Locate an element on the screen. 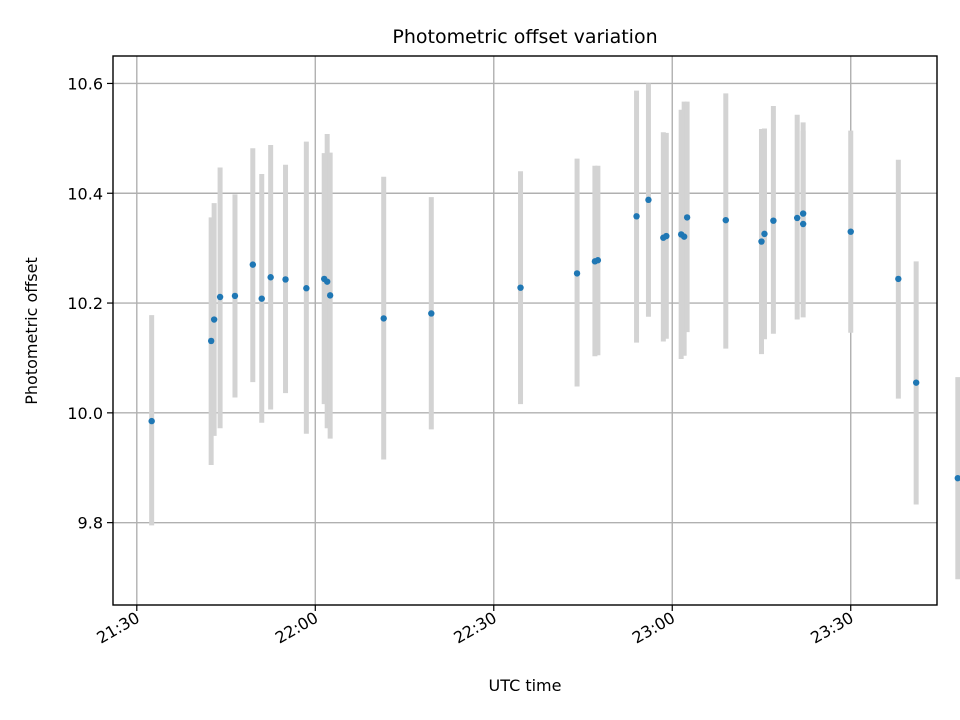  x-tick-label: 22:00 is located at coordinates (296, 628).